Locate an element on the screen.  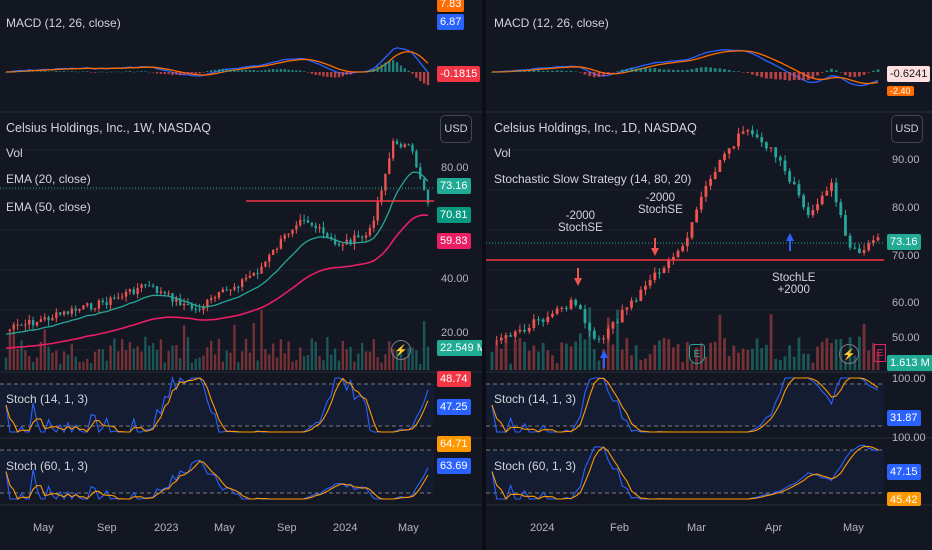
earnings-icon: E is located at coordinates (697, 354).